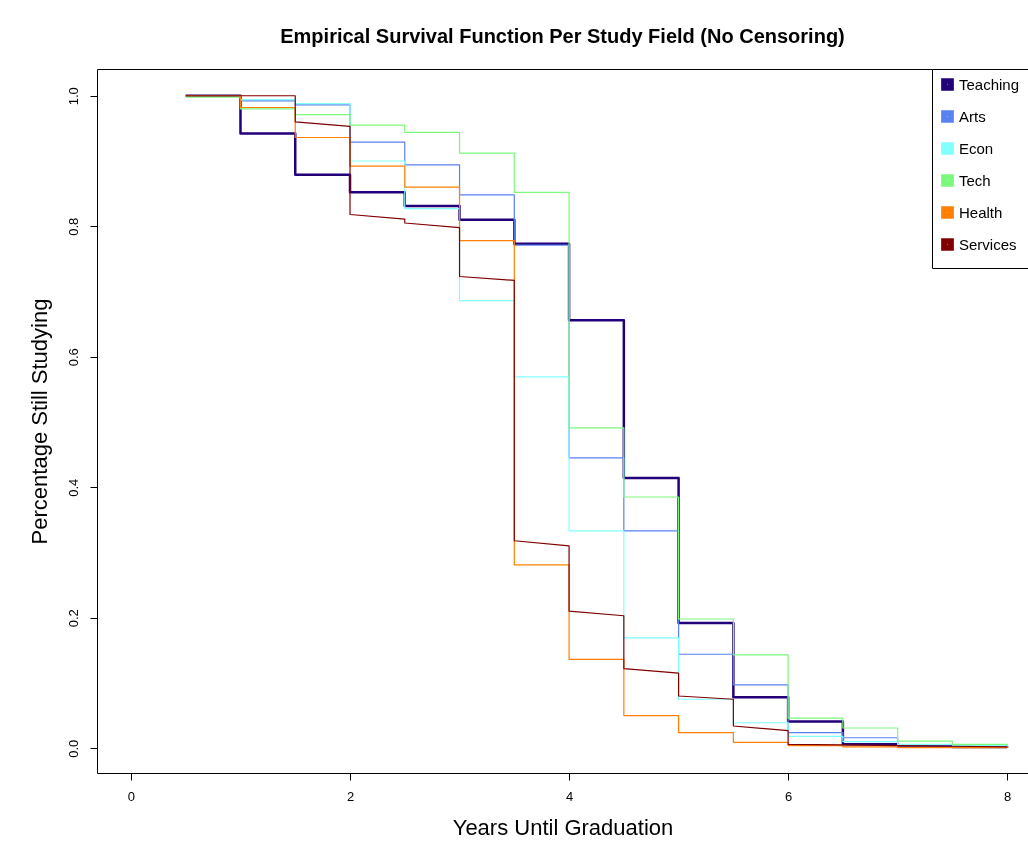 This screenshot has height=852, width=1028. Describe the element at coordinates (563, 827) in the screenshot. I see `x-axis-title: Years Until Graduation` at that location.